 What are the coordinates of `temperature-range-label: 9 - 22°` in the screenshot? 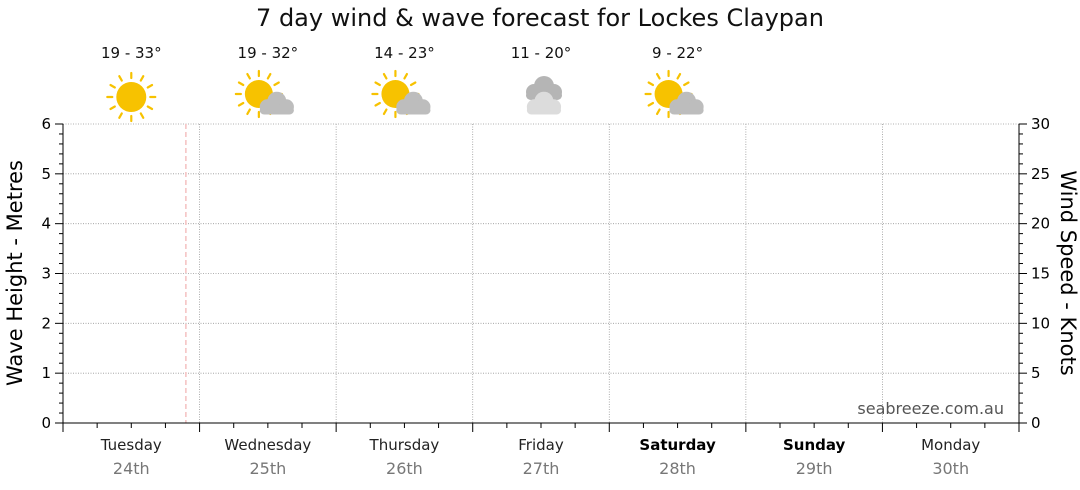 It's located at (677, 53).